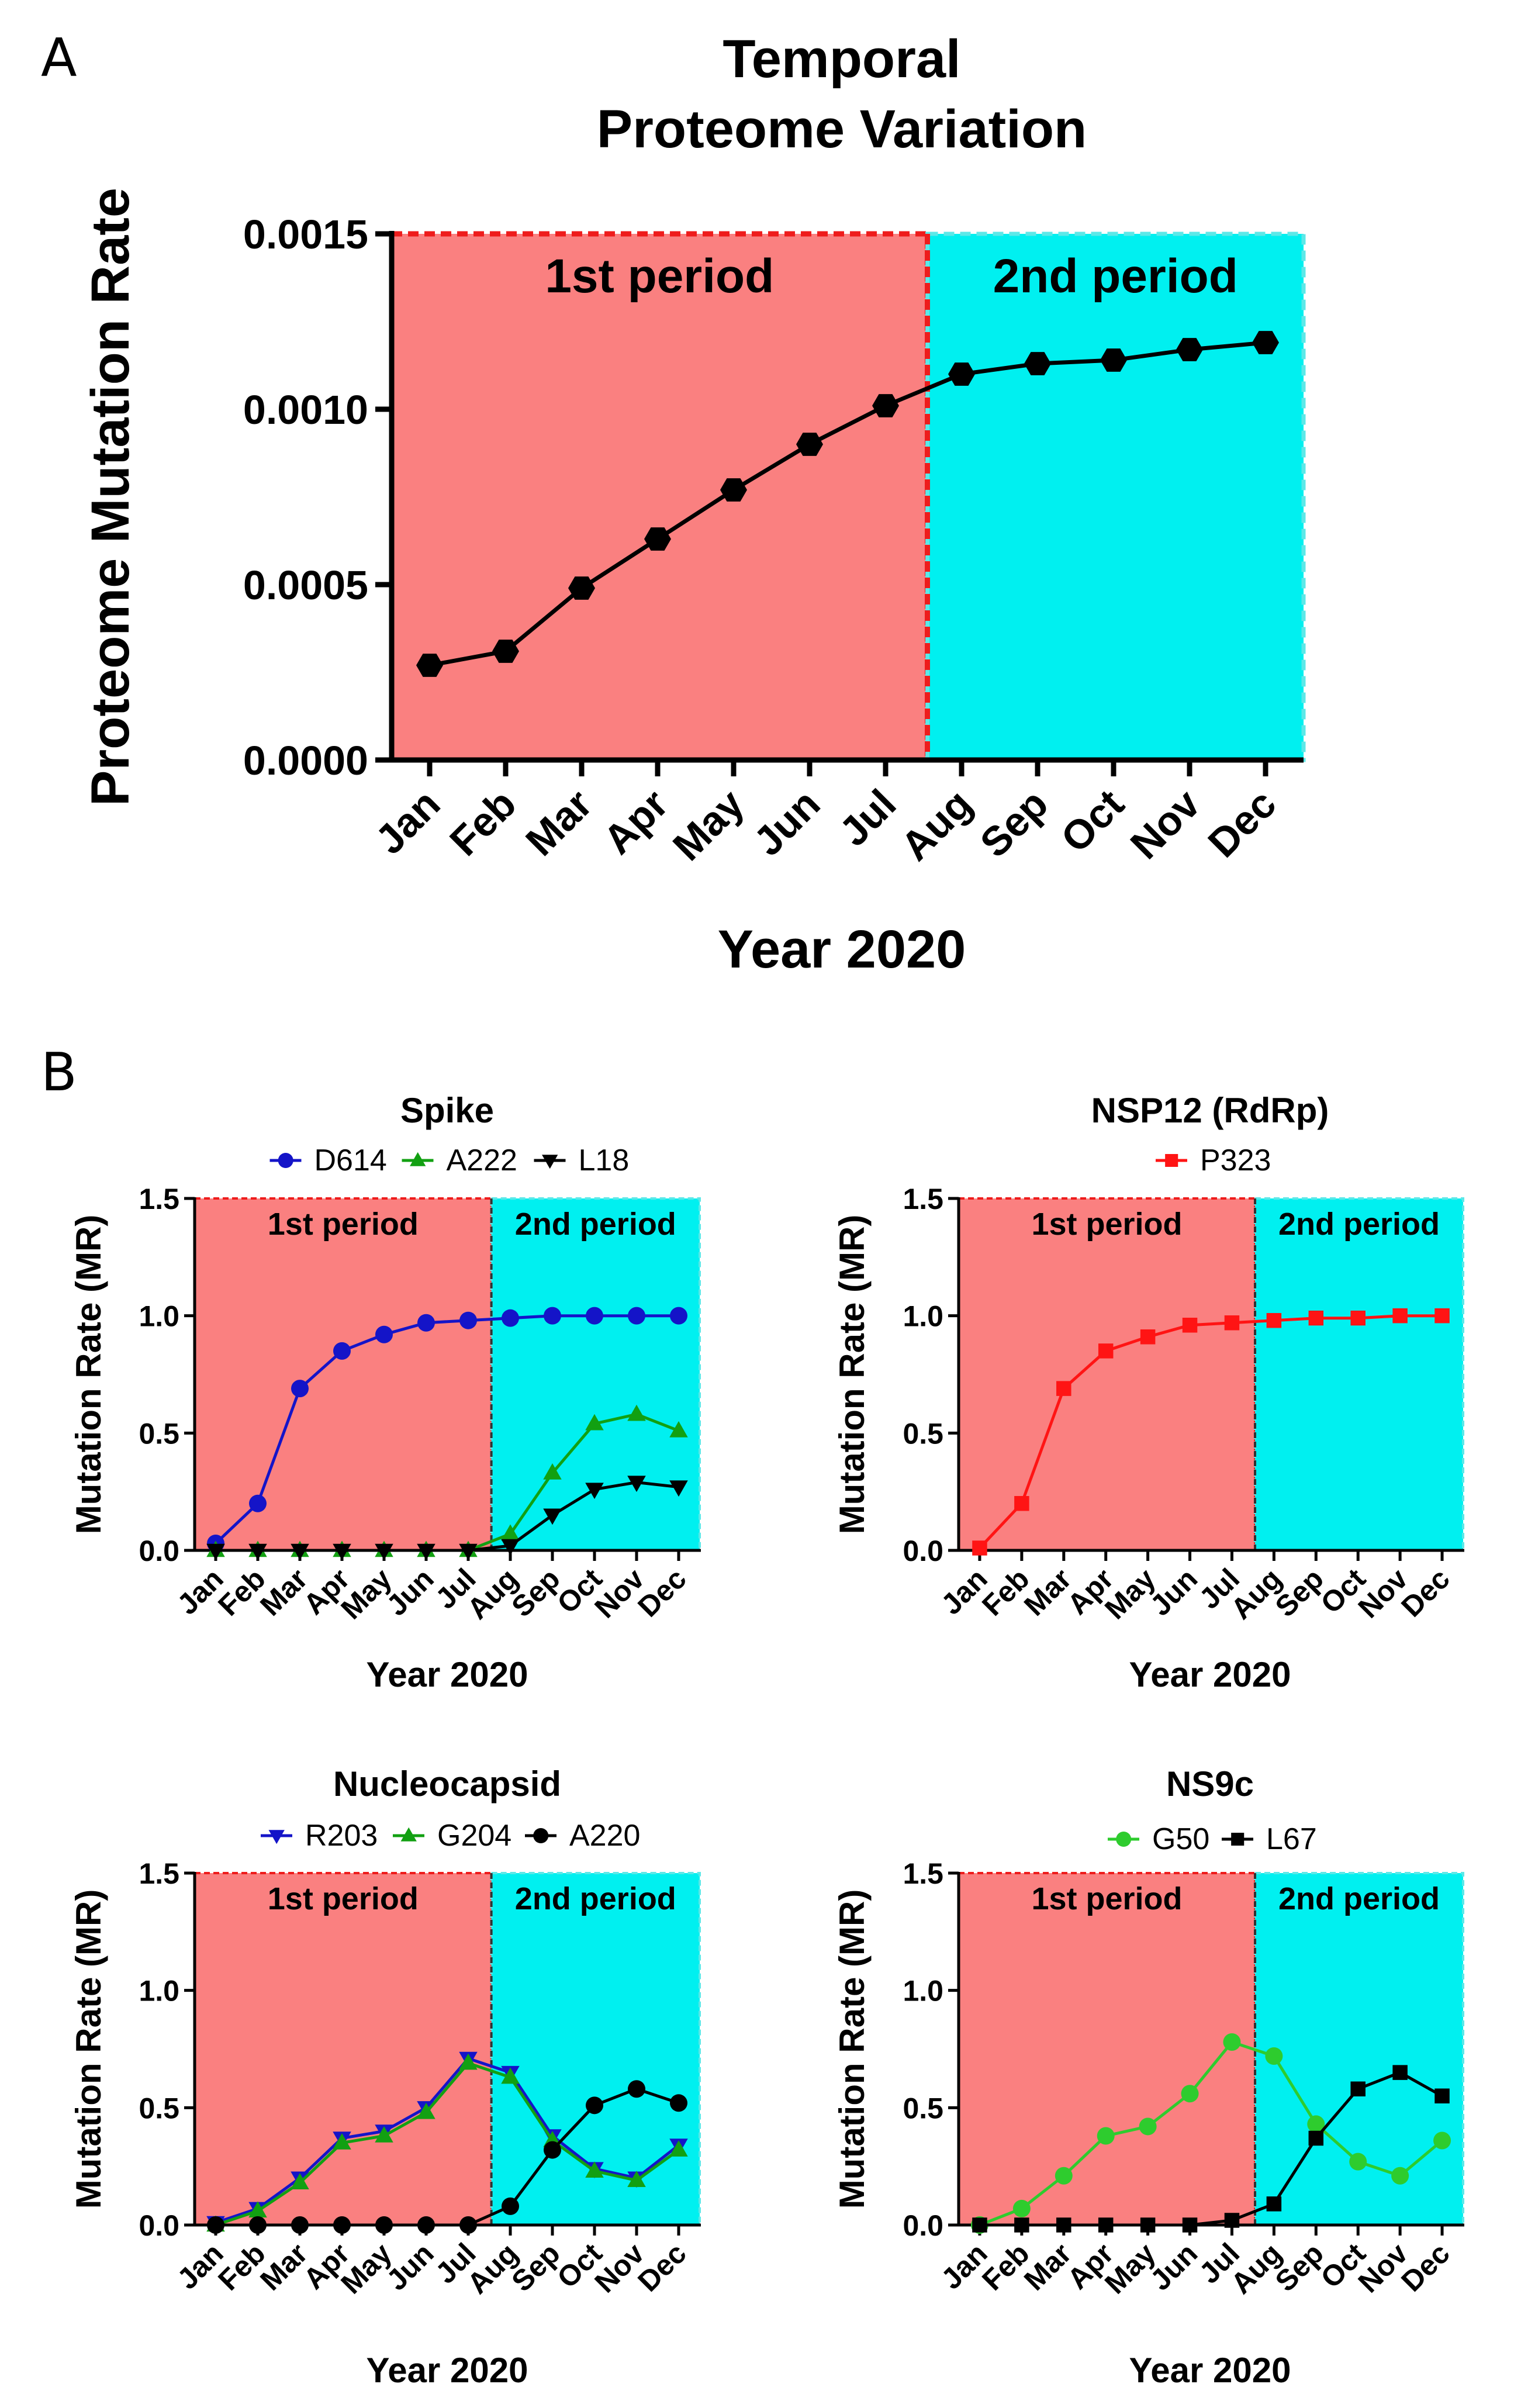  What do you see at coordinates (482, 822) in the screenshot?
I see `x-tick-label: Feb` at bounding box center [482, 822].